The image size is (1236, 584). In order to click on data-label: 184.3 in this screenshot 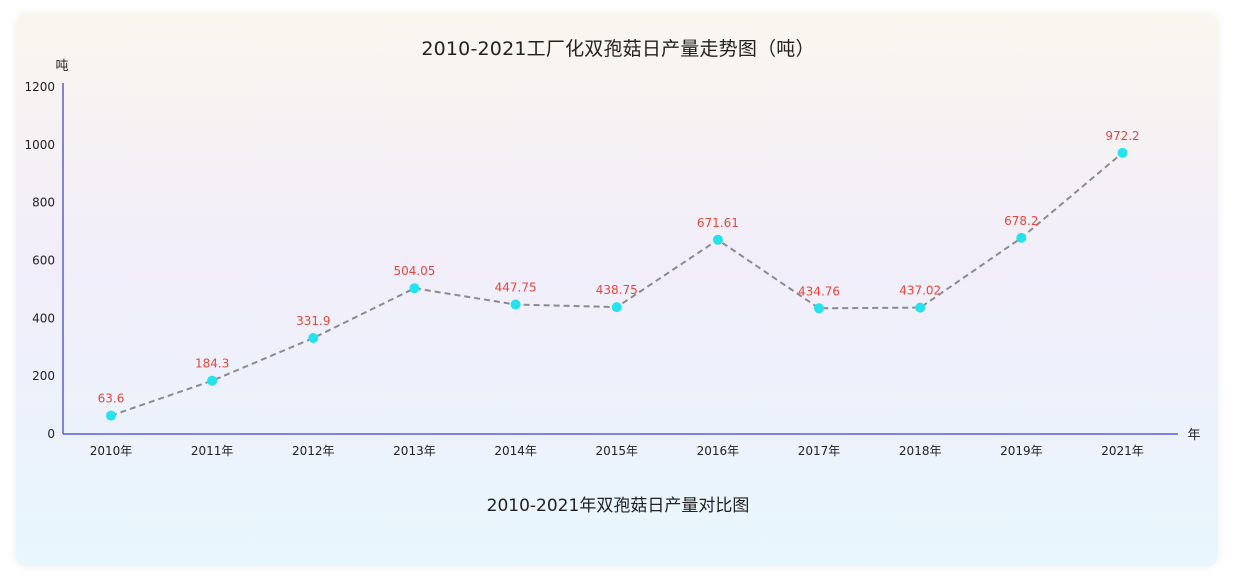, I will do `click(212, 364)`.